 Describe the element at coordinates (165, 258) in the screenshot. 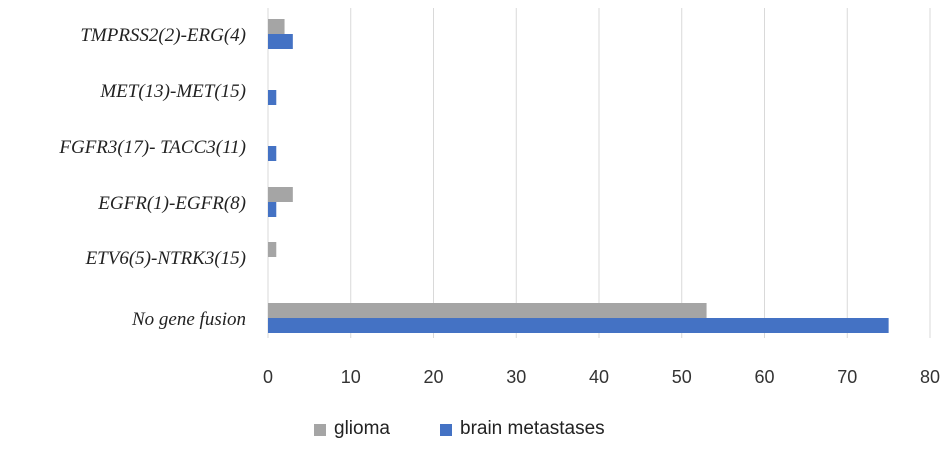

I see `category-label: ETV6(5)-NTRK3(15)` at that location.